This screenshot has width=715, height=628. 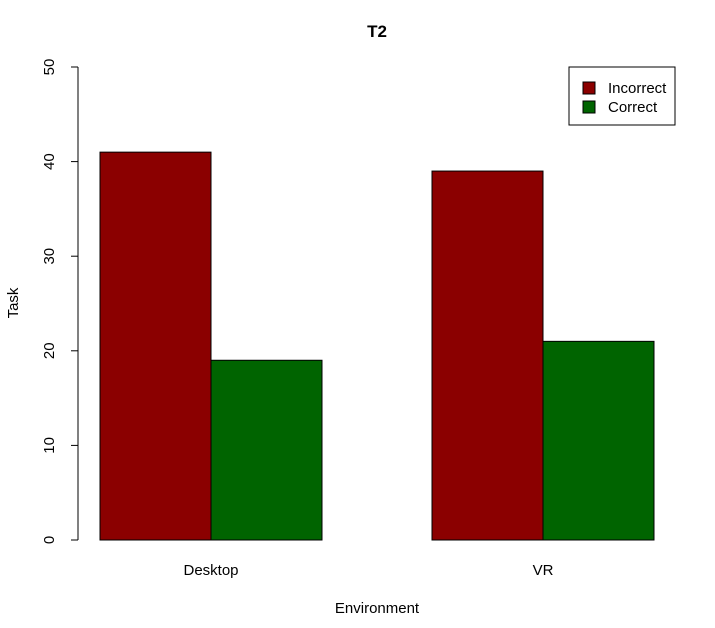 What do you see at coordinates (155, 346) in the screenshot?
I see `bar-incorrect-desktop` at bounding box center [155, 346].